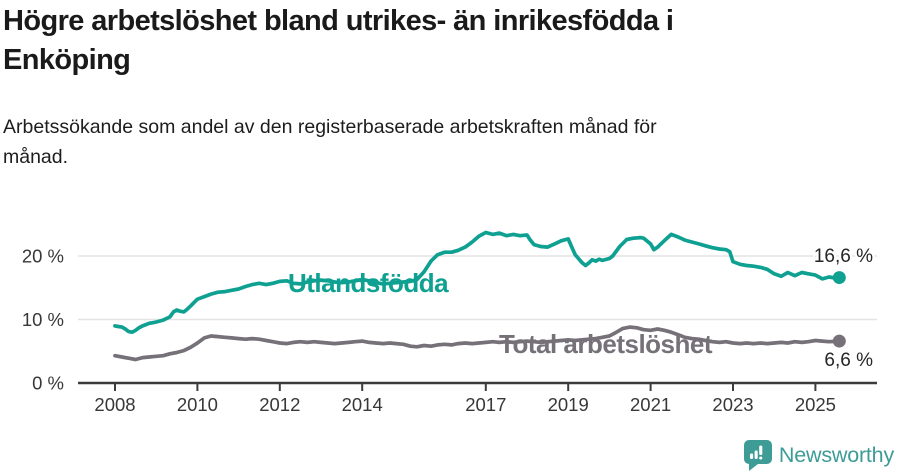 This screenshot has width=900, height=474. Describe the element at coordinates (114, 404) in the screenshot. I see `x-axis-label: 2008` at that location.